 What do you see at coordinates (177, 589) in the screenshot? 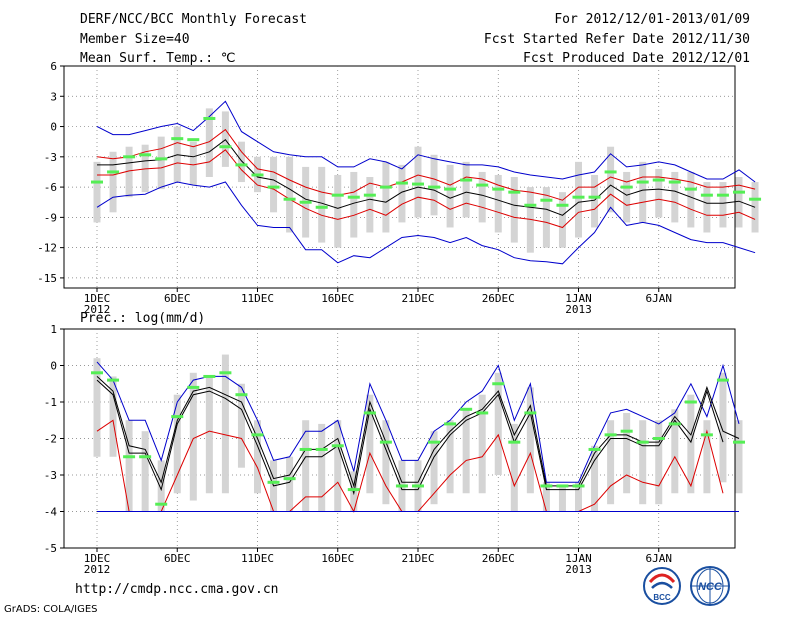
I see `source-url: http://cmdp.ncc.cma.gov.cn` at bounding box center [177, 589].